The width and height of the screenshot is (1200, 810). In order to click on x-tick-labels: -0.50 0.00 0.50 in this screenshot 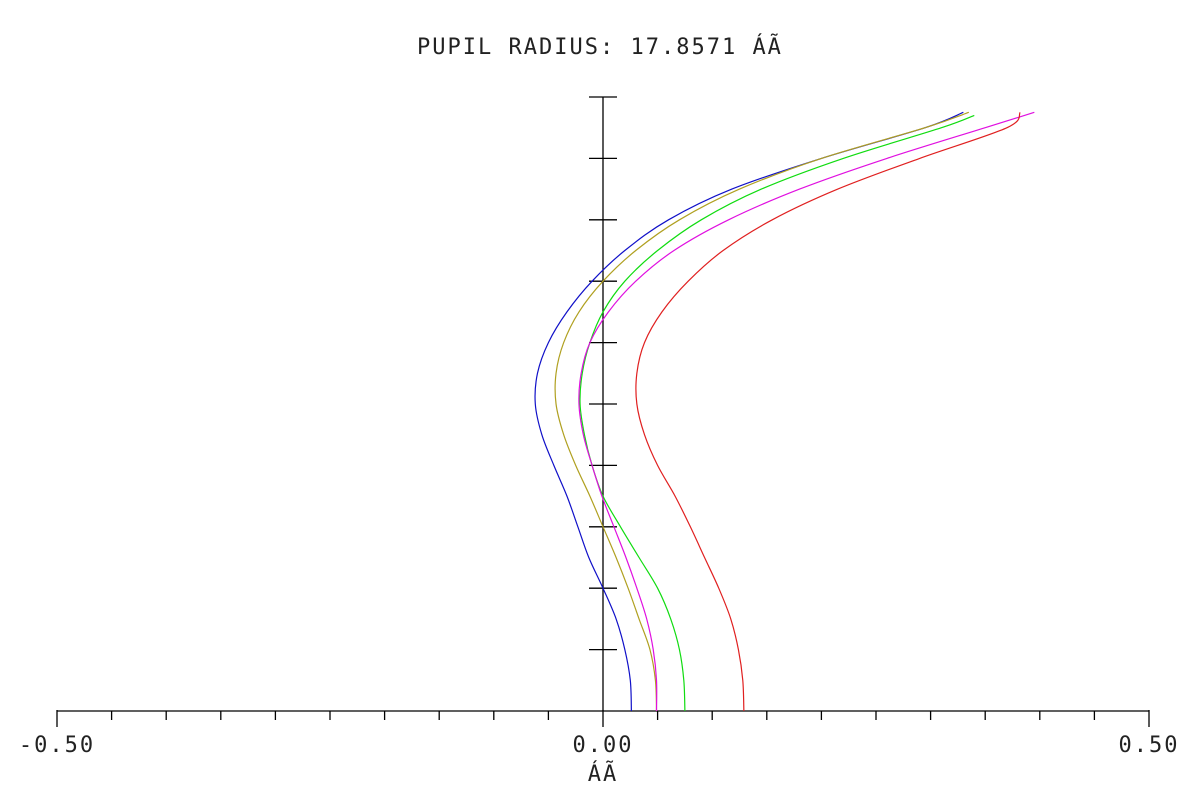, I will do `click(599, 745)`.